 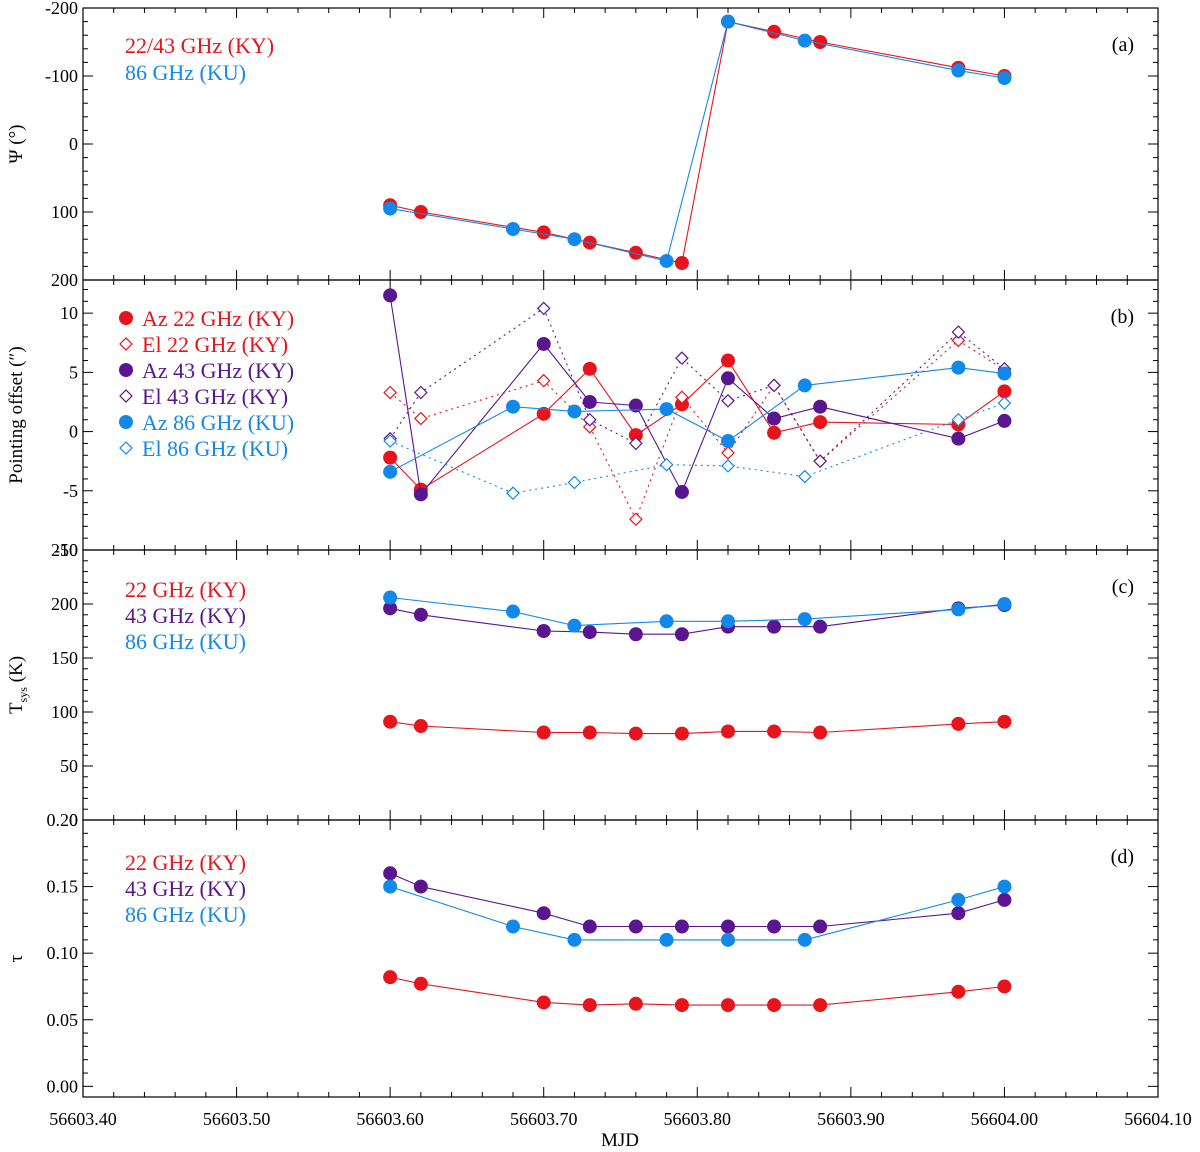 I want to click on y-tick-label: 50, so click(x=69, y=766).